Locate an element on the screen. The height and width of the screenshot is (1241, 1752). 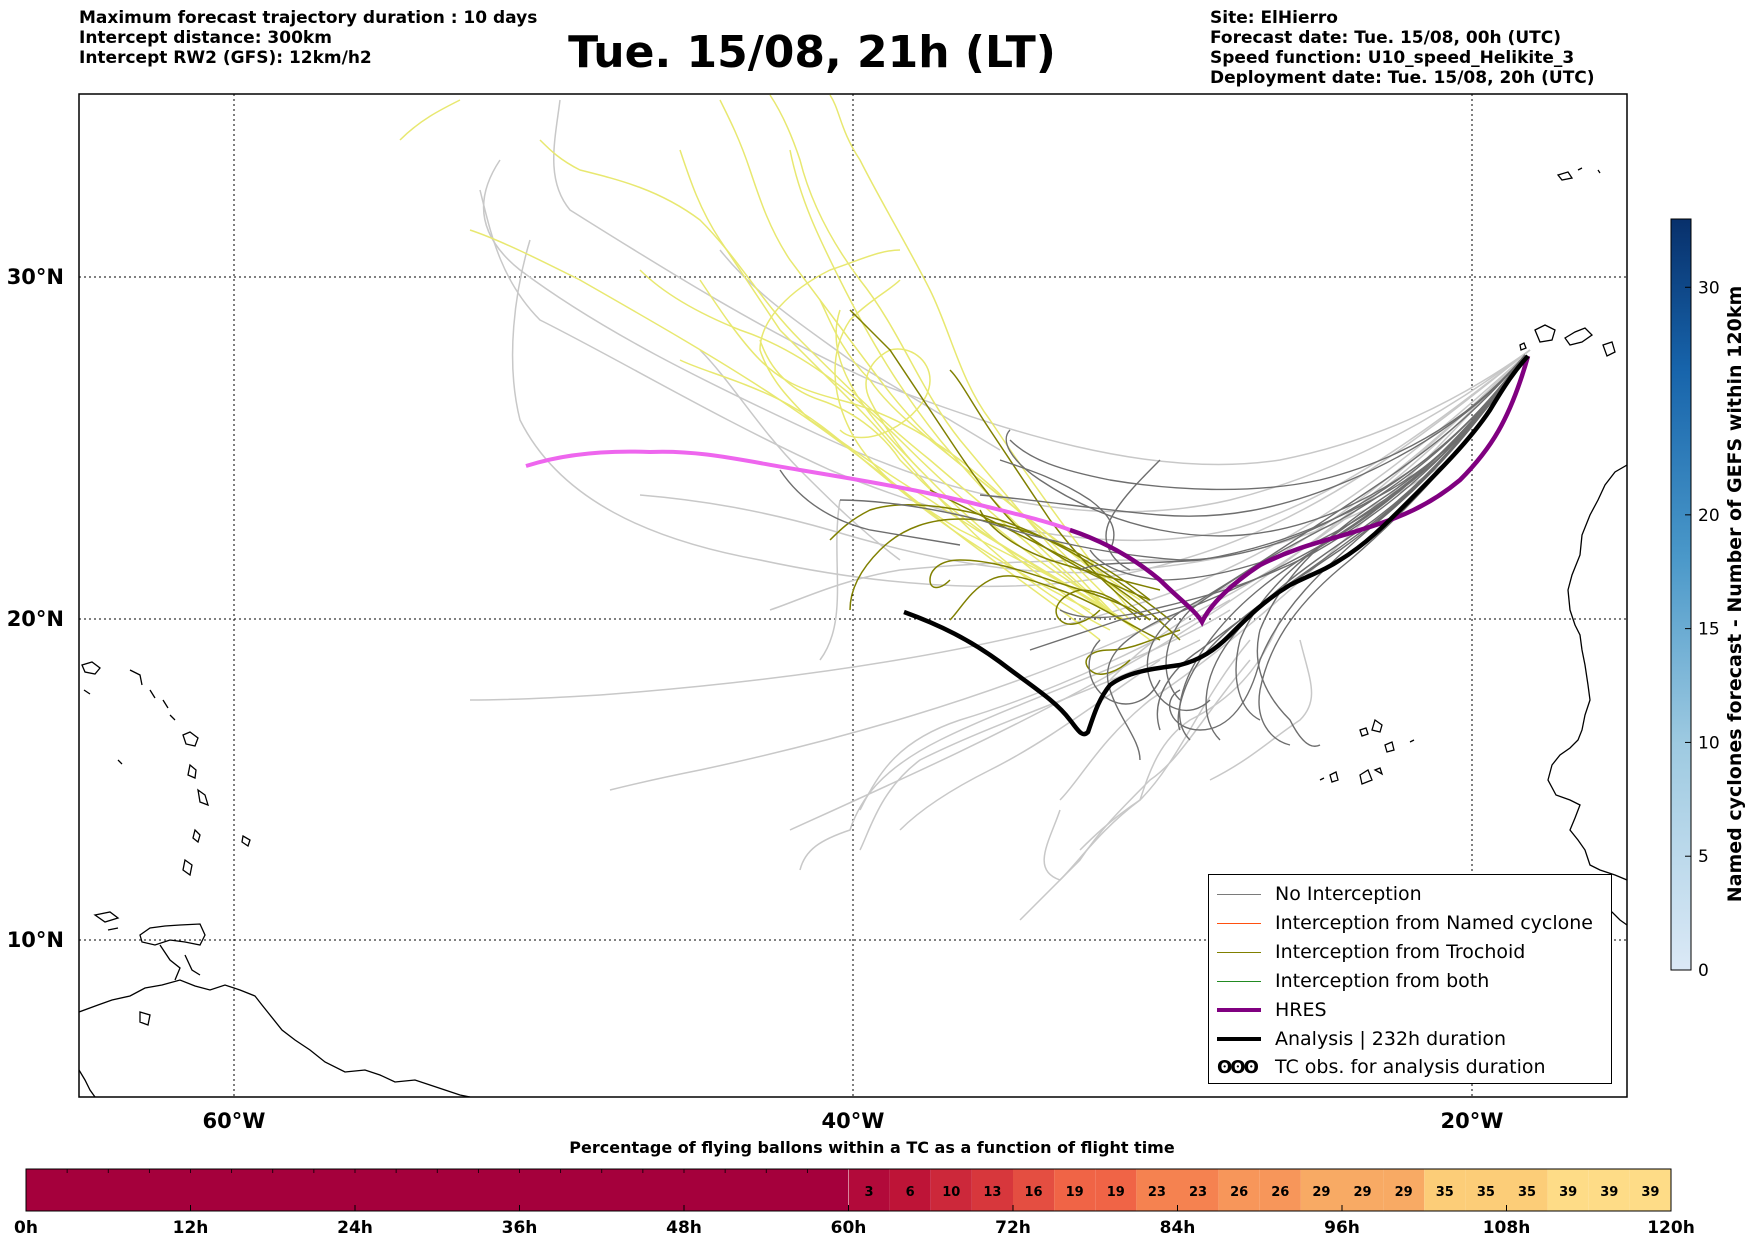
bottom-colorbar-time-labels: 0h 12h 24h 36h 48h 60h 72h 84h 96h 108h 120h is located at coordinates (854, 1221).